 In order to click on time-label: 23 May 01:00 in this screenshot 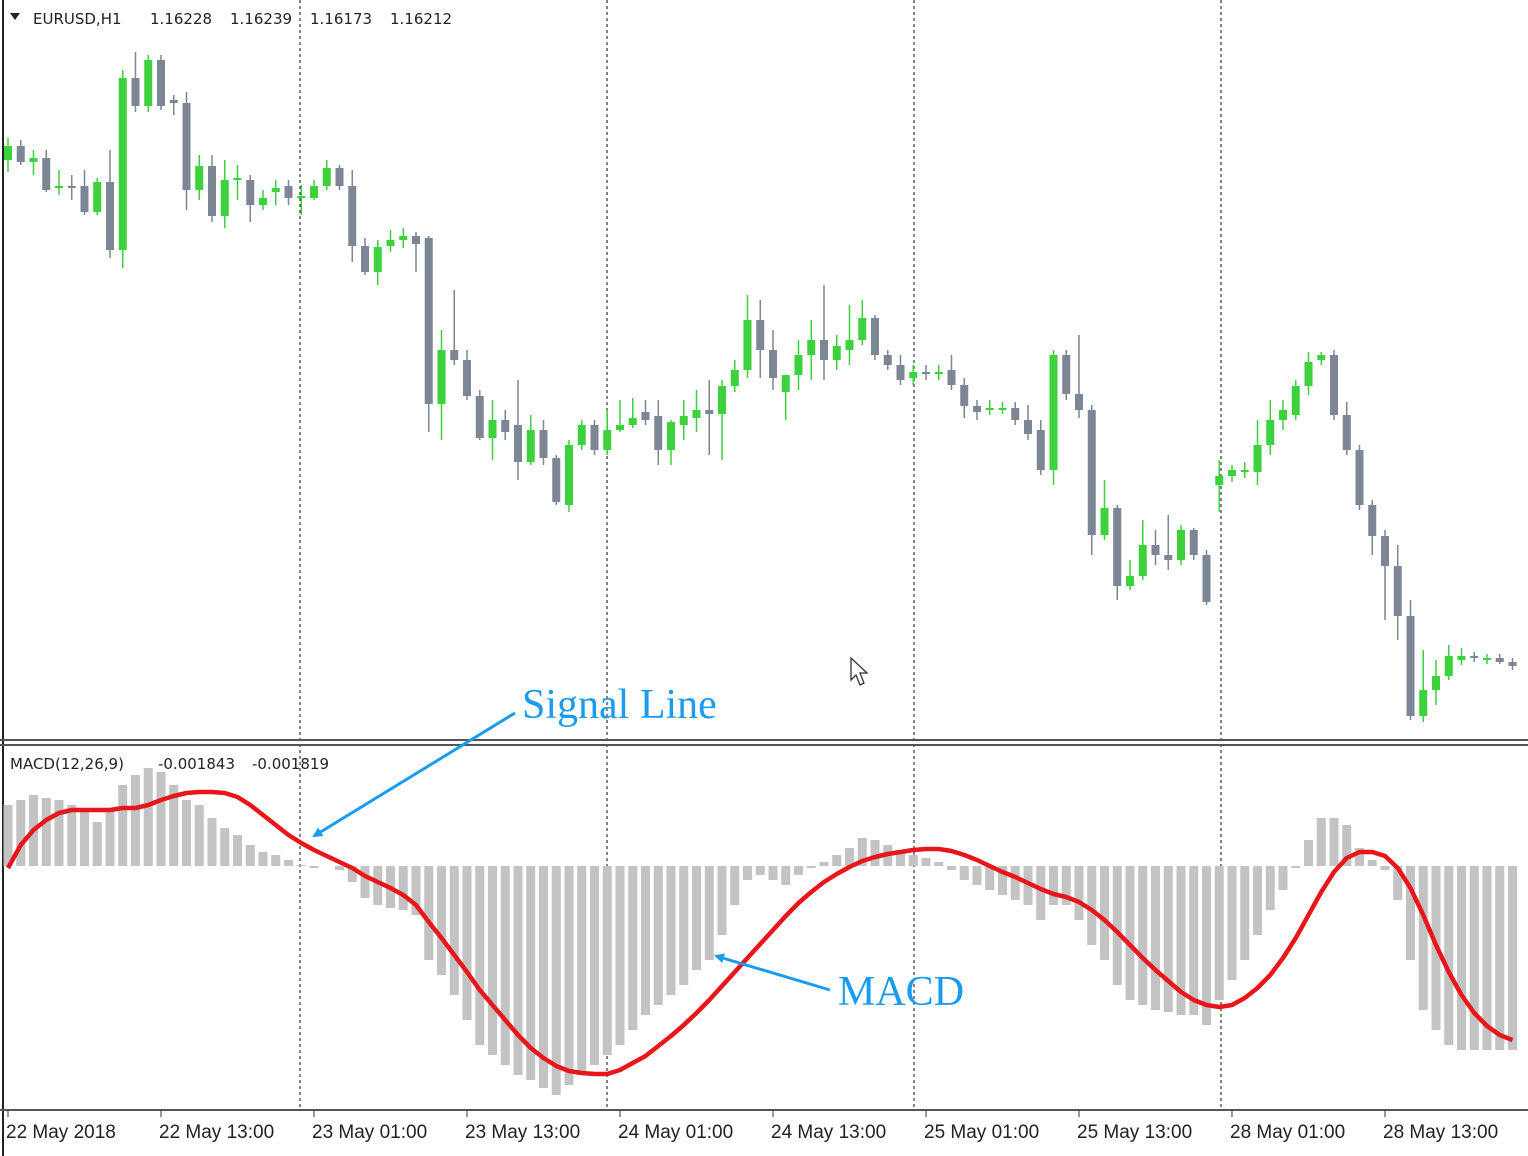, I will do `click(369, 1132)`.